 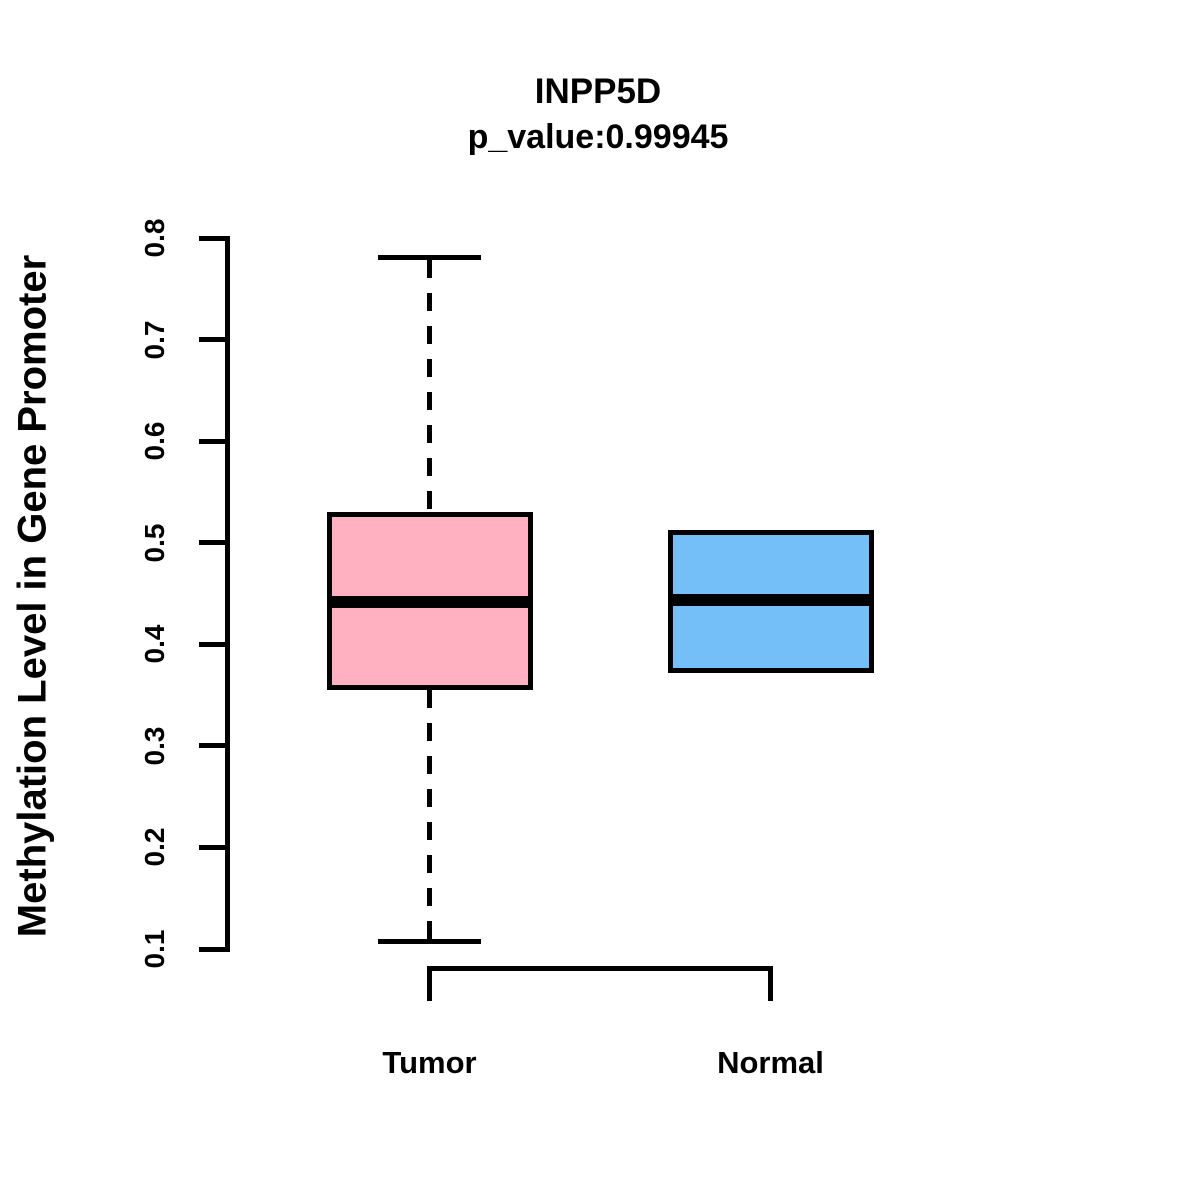 I want to click on x-label-normal: Normal, so click(x=770, y=1062).